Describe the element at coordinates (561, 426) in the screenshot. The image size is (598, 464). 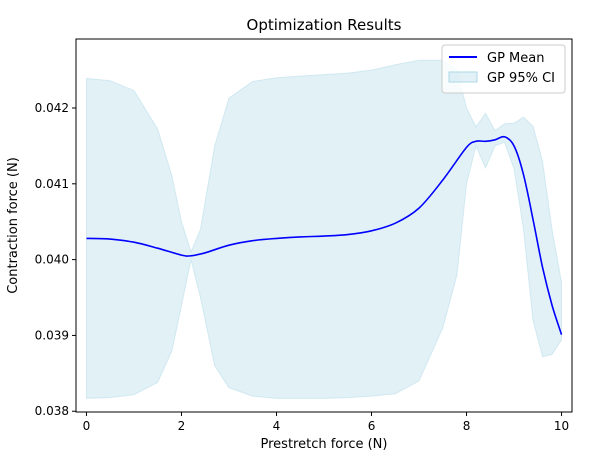
I see `x-tick-label: 10` at that location.